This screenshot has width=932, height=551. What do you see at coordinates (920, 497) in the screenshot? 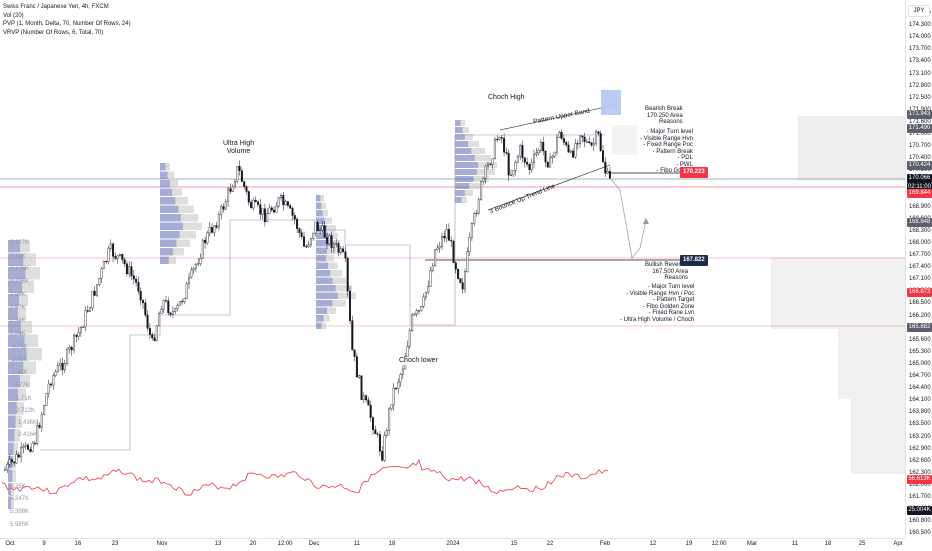
I see `price-tick: 161.700` at bounding box center [920, 497].